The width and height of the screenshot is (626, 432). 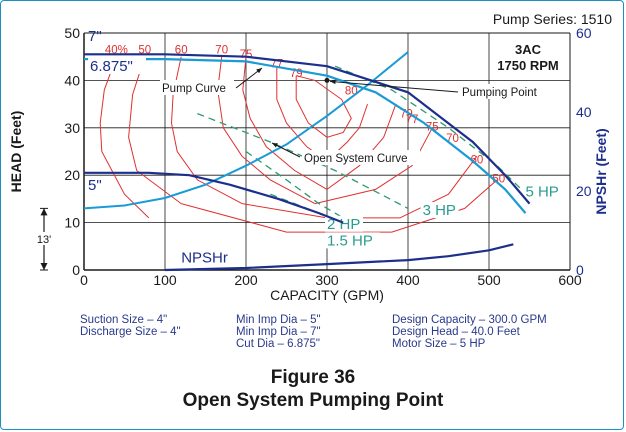 I want to click on x-axis-title: CAPACITY (GPM), so click(x=327, y=295).